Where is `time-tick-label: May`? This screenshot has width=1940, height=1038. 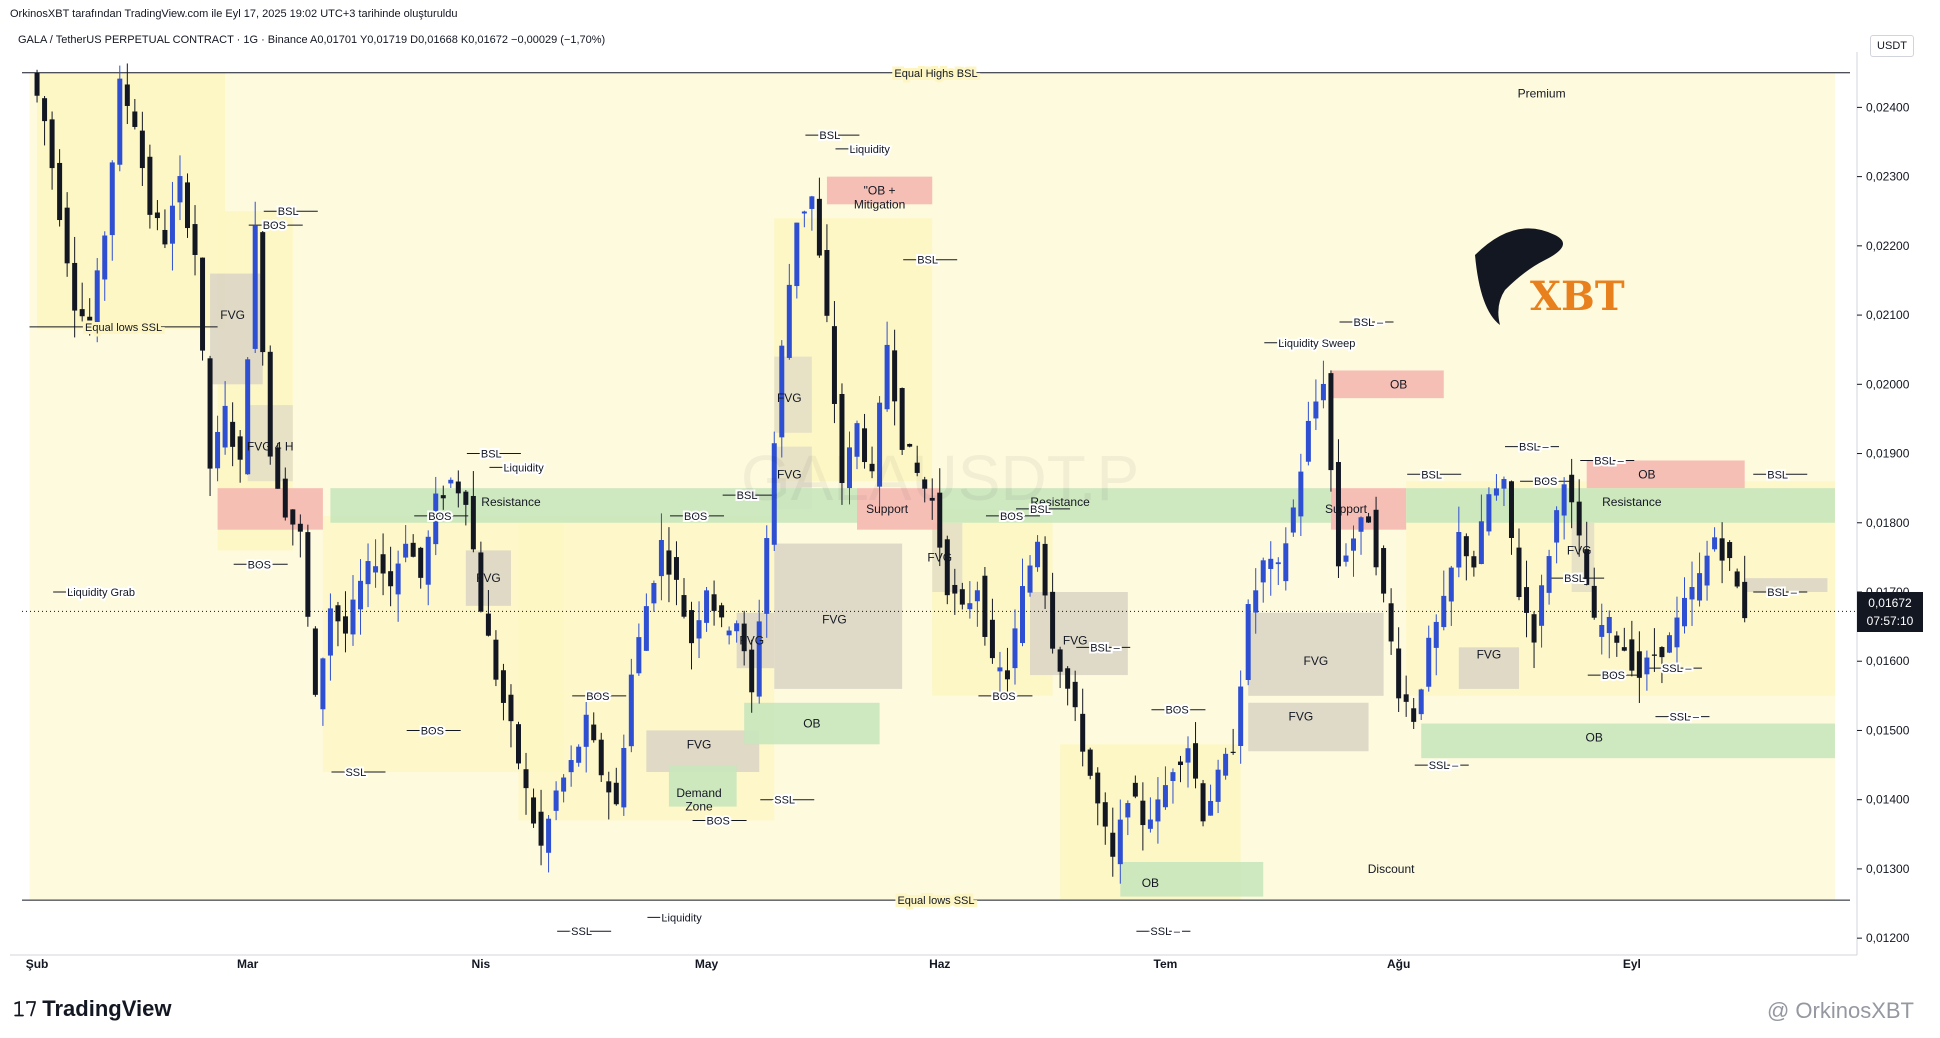
time-tick-label: May is located at coordinates (707, 964).